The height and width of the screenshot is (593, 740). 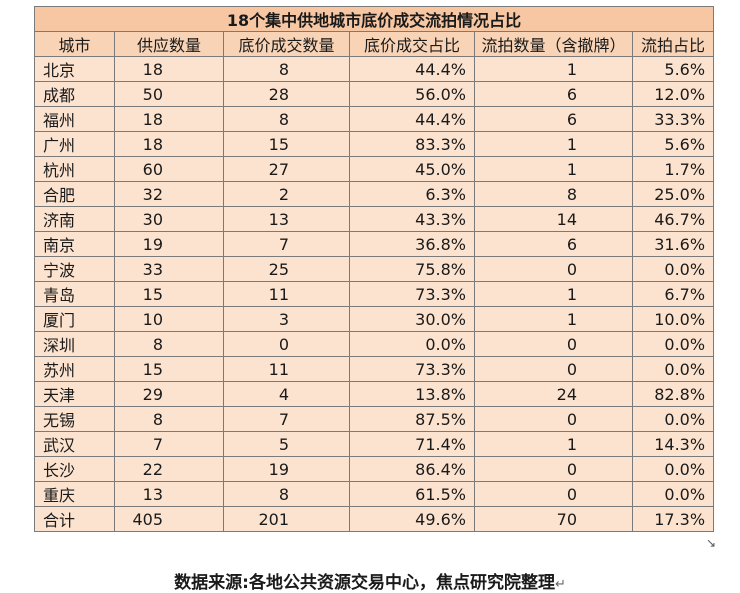 I want to click on table-row: 杭州 60 27 45.0% 1 1.7%, so click(x=374, y=169).